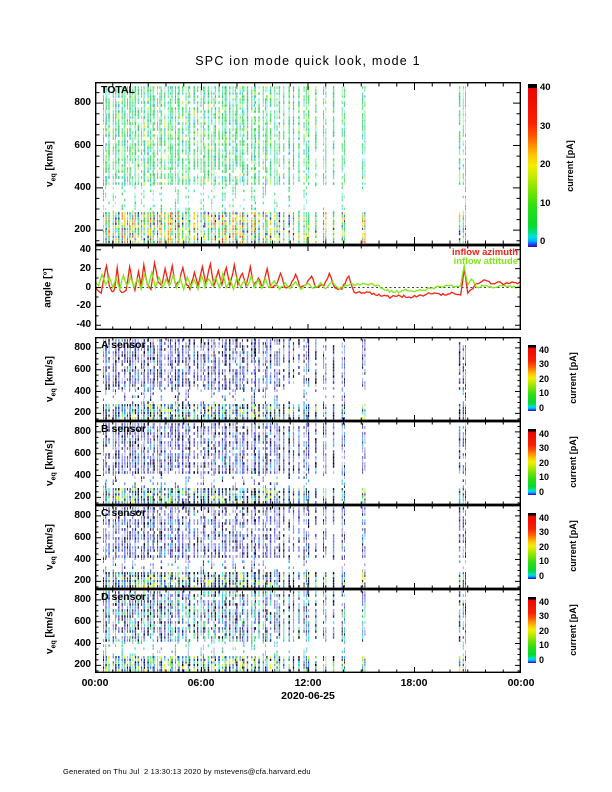 Image resolution: width=612 pixels, height=792 pixels. Describe the element at coordinates (82, 369) in the screenshot. I see `sensor_a-ytick-600: 600` at that location.